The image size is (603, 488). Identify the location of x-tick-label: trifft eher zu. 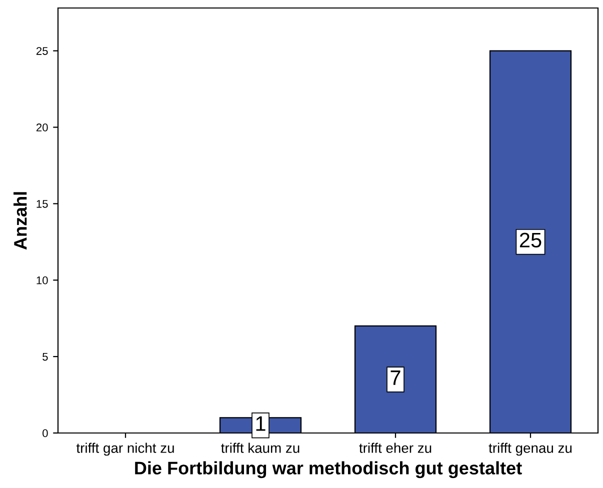
(395, 447).